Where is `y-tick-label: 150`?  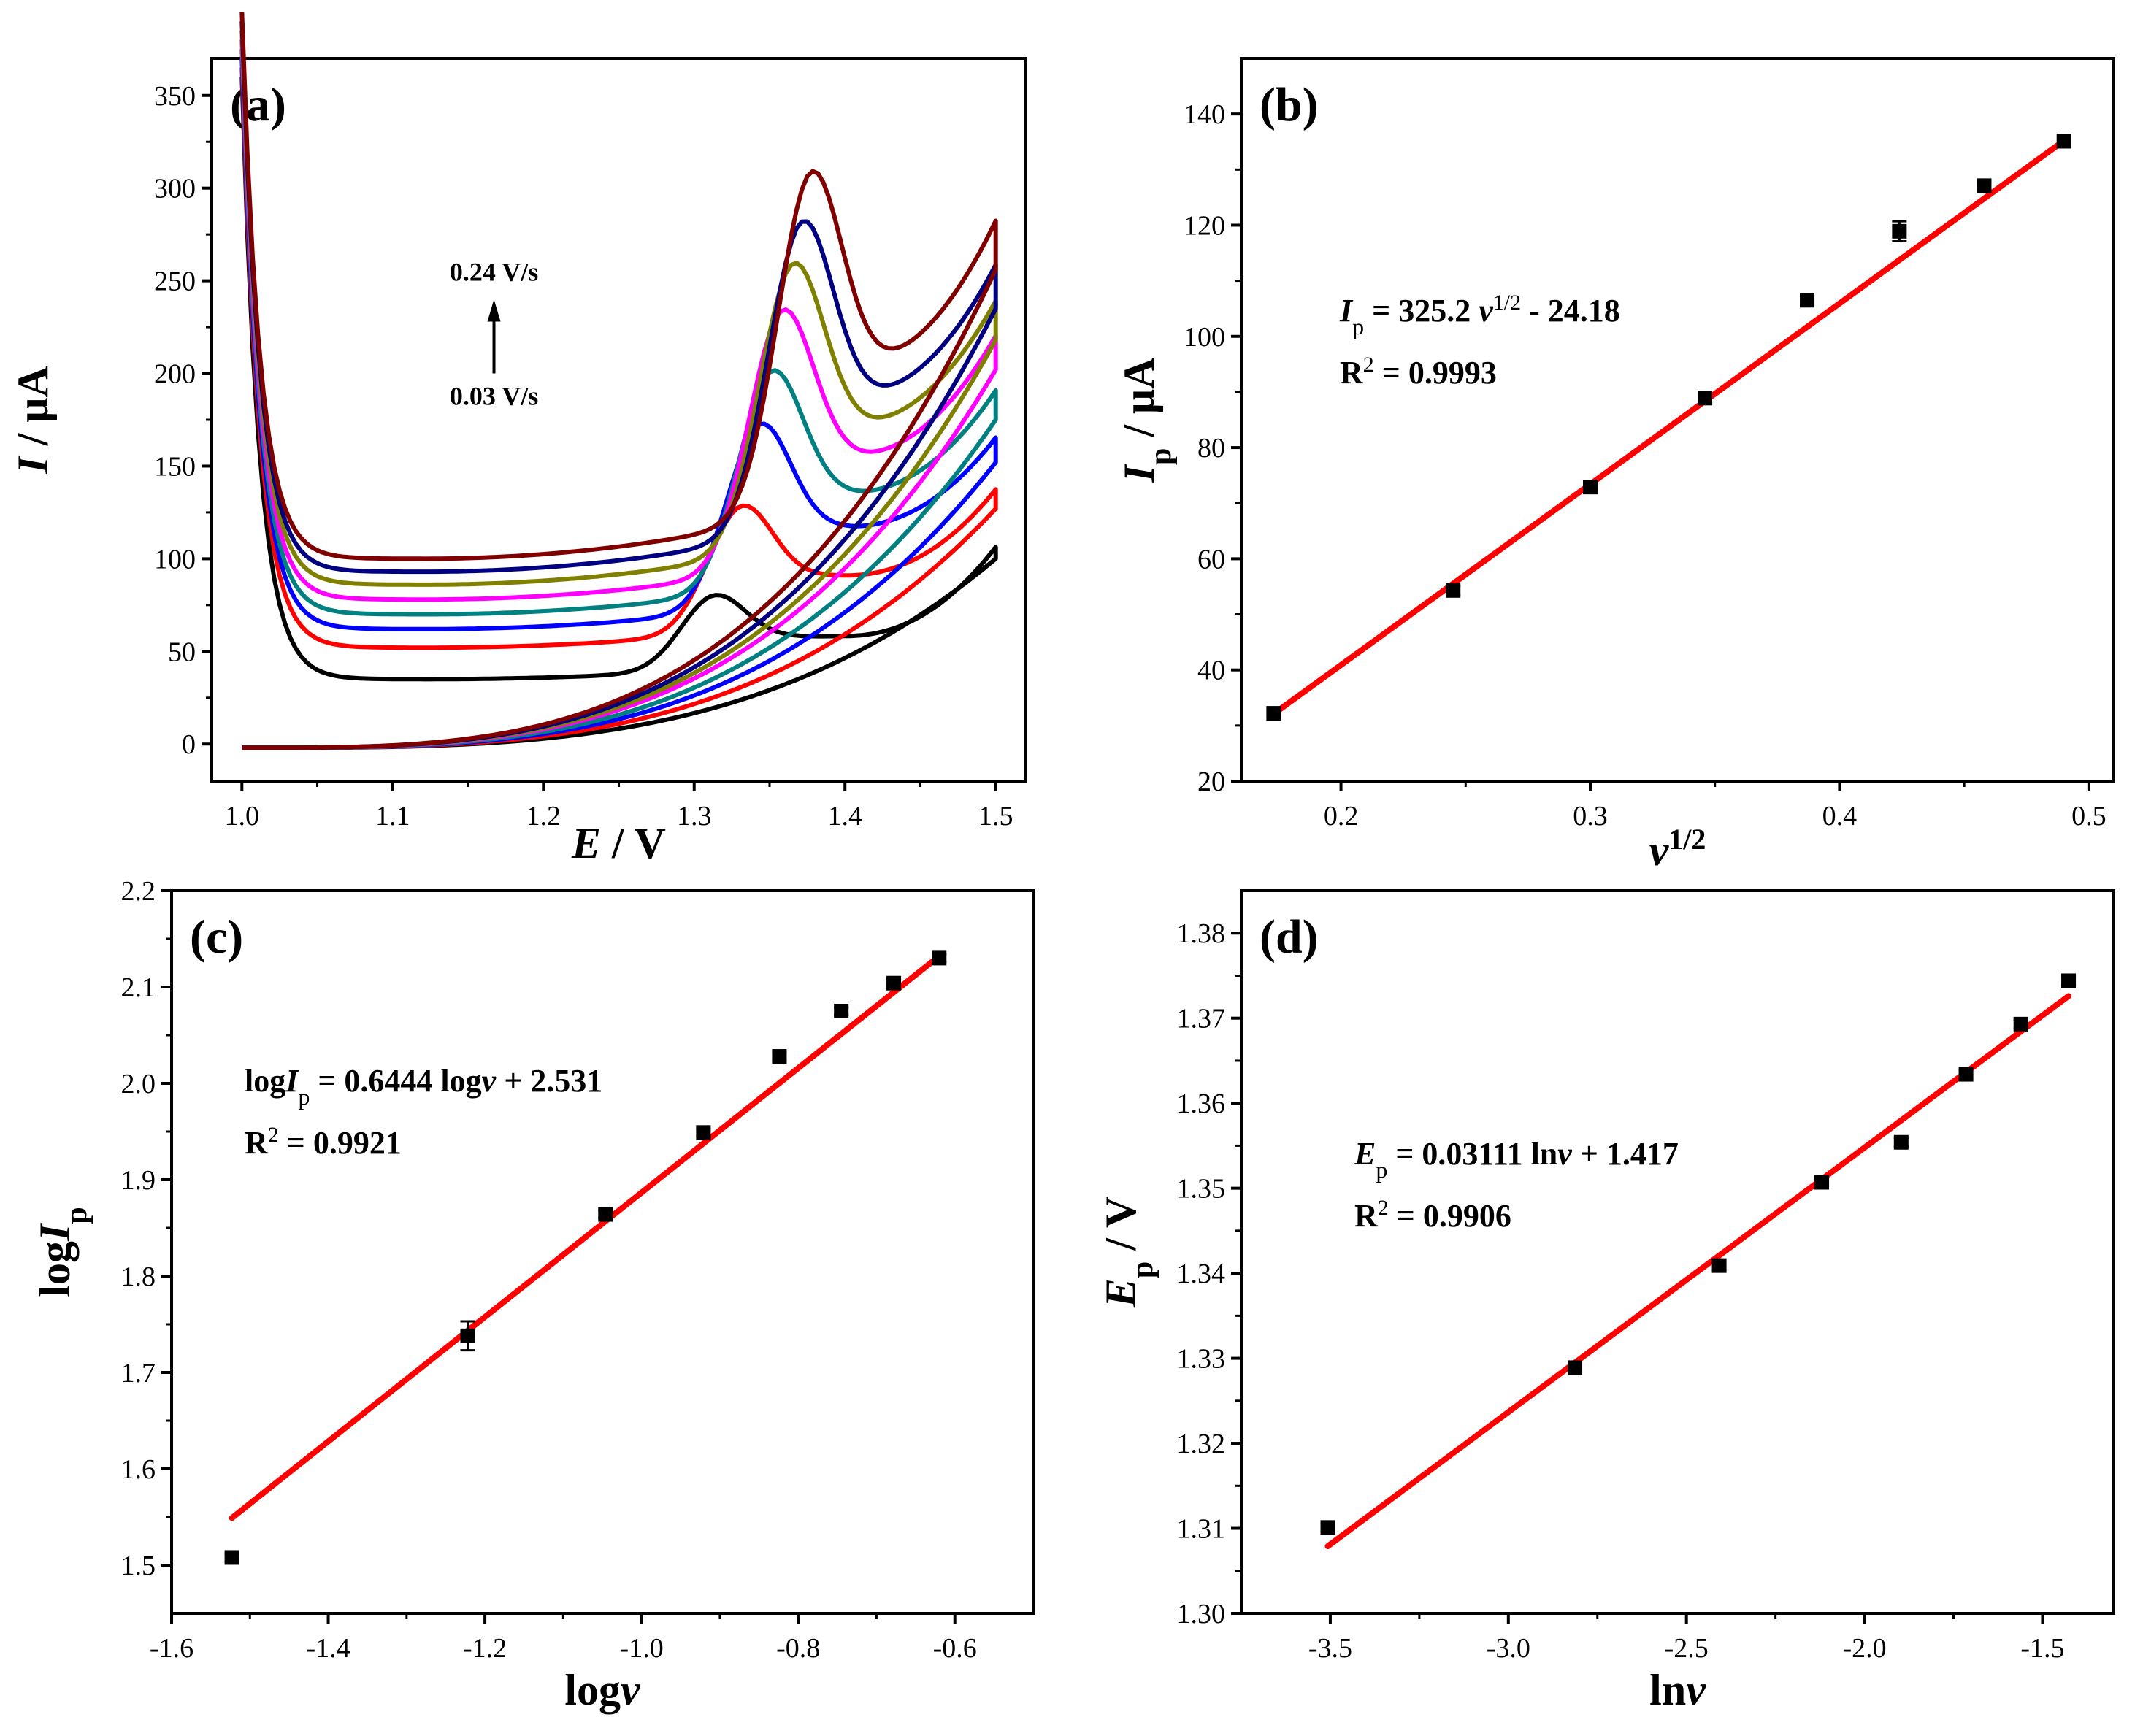
y-tick-label: 150 is located at coordinates (175, 466).